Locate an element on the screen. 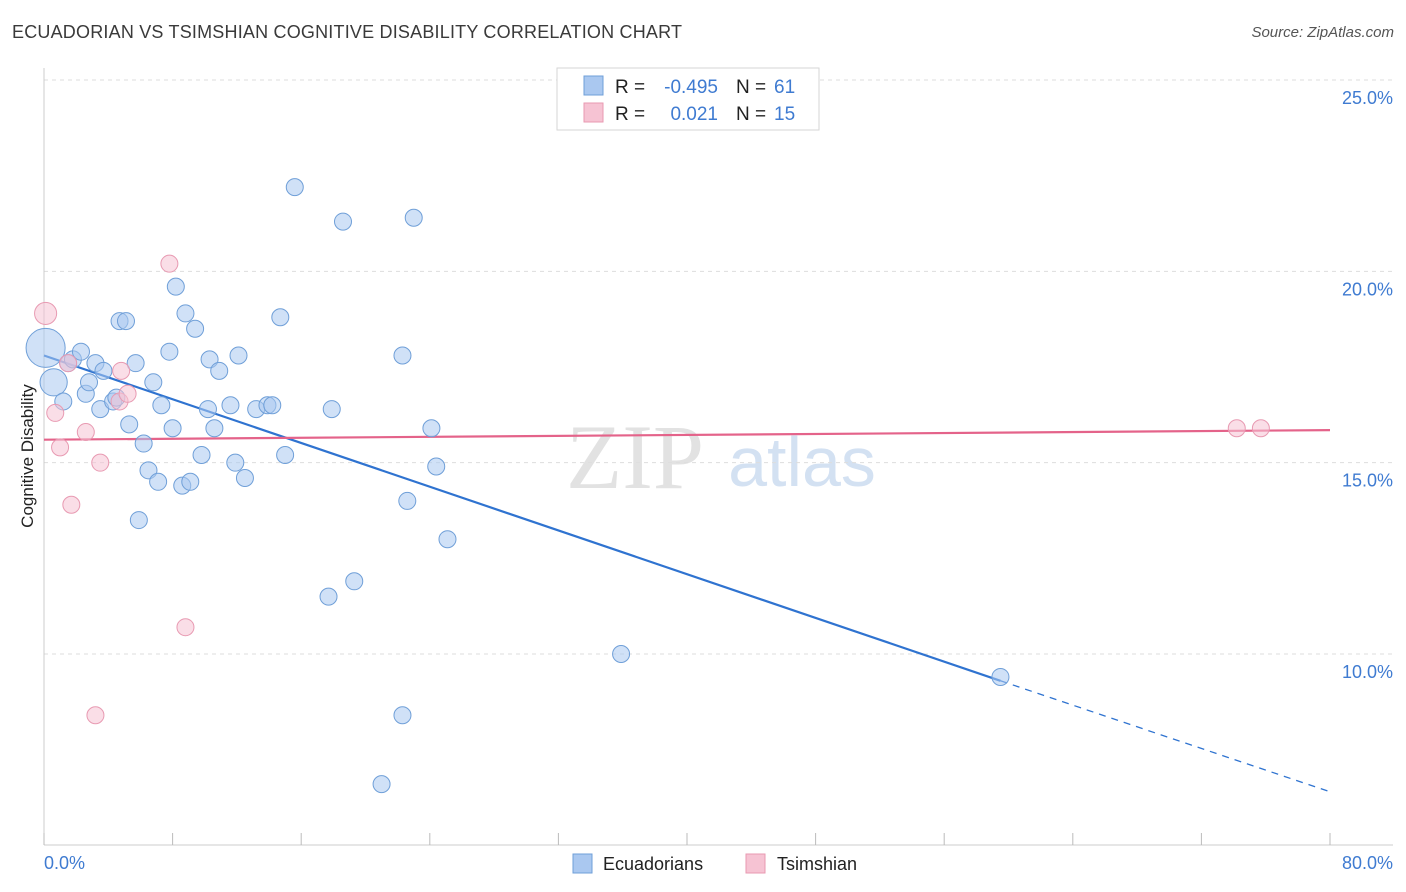  source-credit: Source: ZipAtlas.com is located at coordinates (1322, 32).